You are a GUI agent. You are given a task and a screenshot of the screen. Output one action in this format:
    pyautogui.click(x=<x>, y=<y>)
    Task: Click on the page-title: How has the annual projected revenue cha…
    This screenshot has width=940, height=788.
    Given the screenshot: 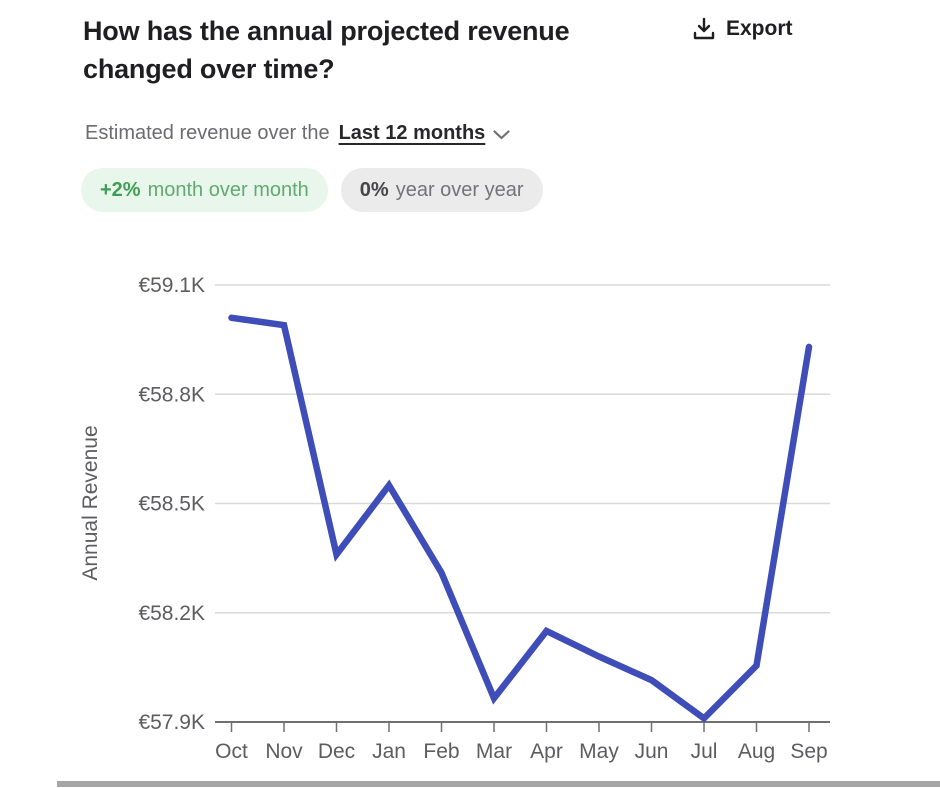 What is the action you would take?
    pyautogui.click(x=326, y=50)
    